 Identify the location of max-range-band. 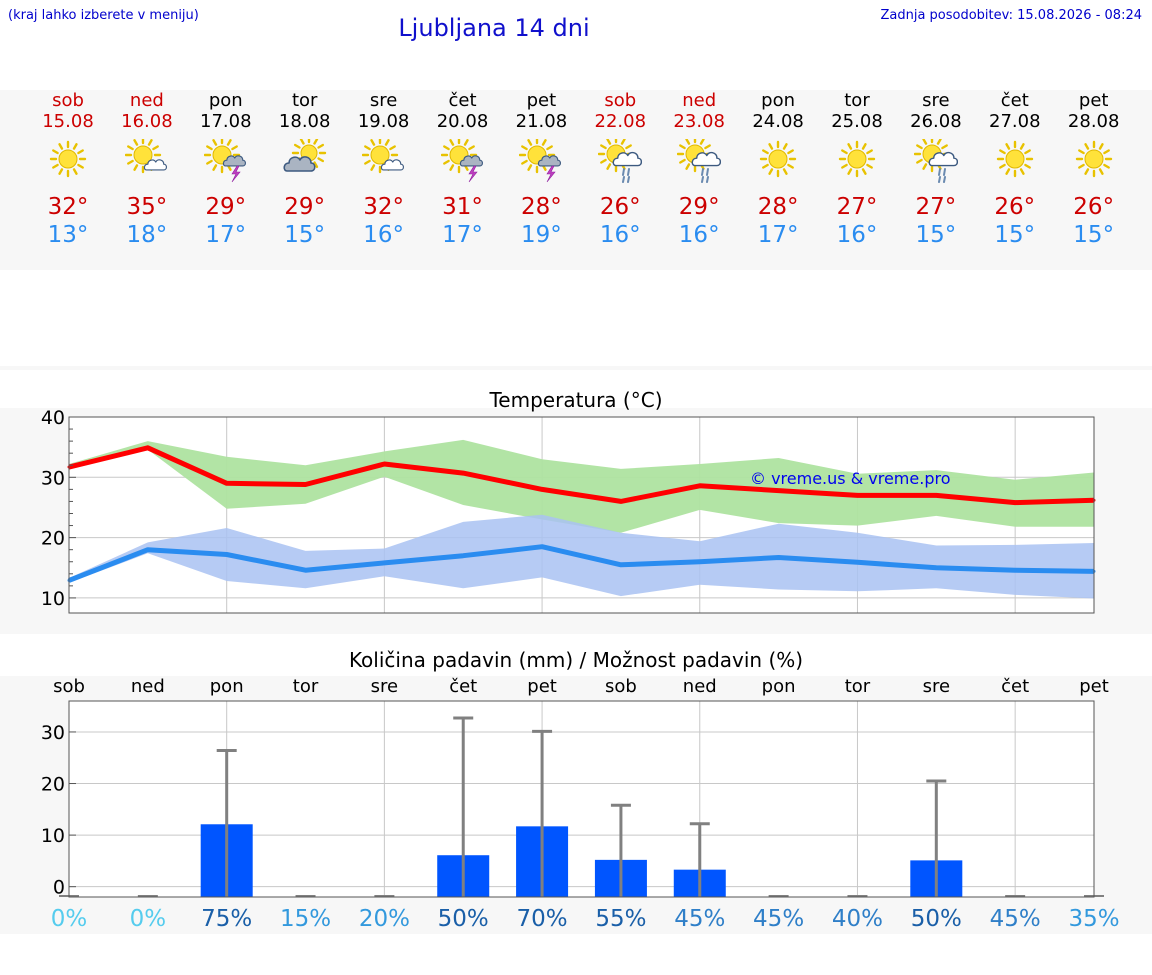
(581, 486).